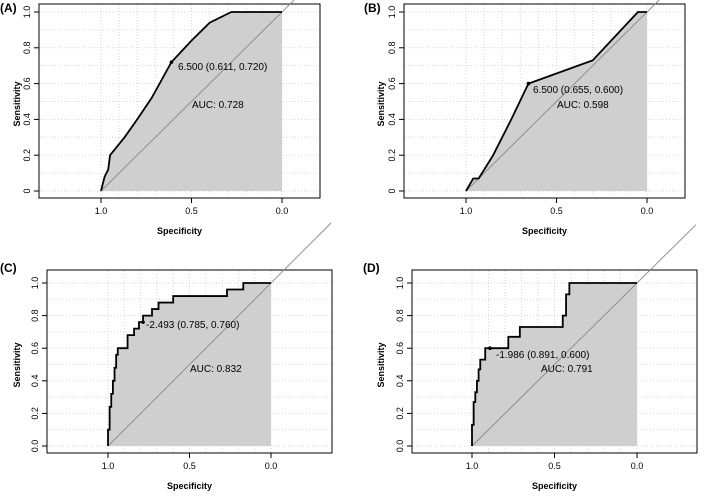  Describe the element at coordinates (583, 105) in the screenshot. I see `auc-label: AUC: 0.598` at that location.